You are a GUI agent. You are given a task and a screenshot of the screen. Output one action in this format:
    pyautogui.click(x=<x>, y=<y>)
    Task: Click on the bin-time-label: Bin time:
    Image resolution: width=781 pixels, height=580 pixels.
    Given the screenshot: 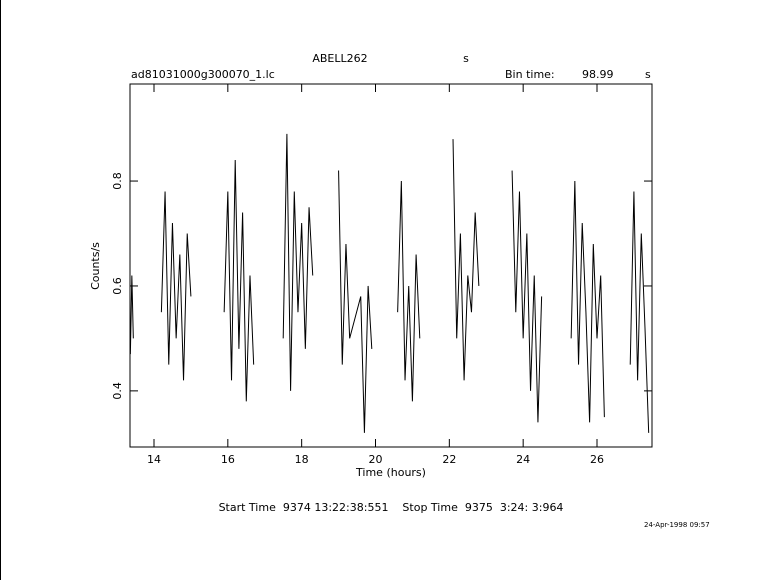 What is the action you would take?
    pyautogui.click(x=530, y=74)
    